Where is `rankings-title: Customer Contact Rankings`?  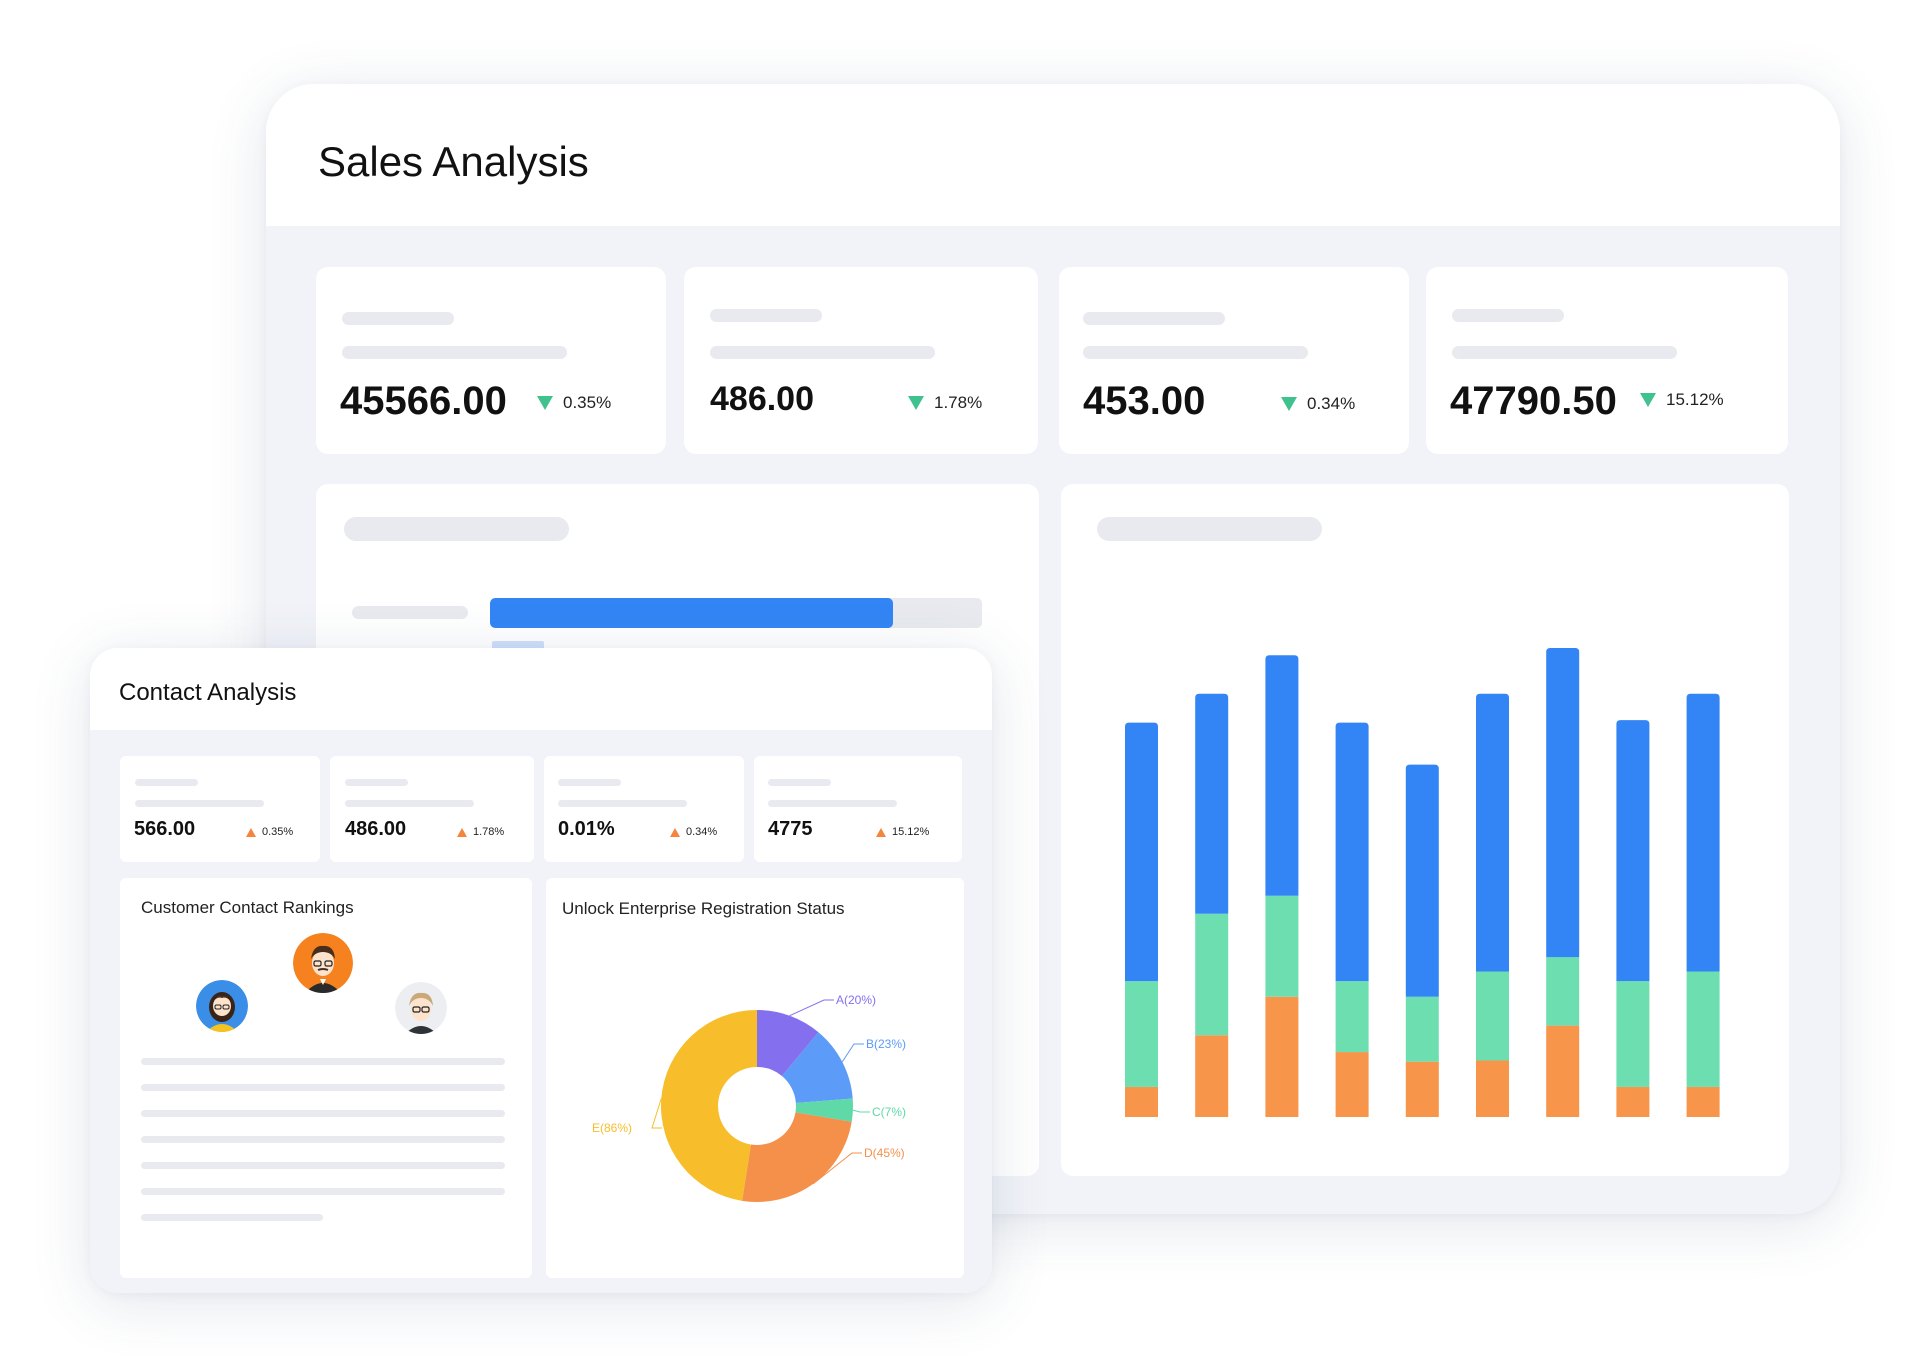
rankings-title: Customer Contact Rankings is located at coordinates (247, 907).